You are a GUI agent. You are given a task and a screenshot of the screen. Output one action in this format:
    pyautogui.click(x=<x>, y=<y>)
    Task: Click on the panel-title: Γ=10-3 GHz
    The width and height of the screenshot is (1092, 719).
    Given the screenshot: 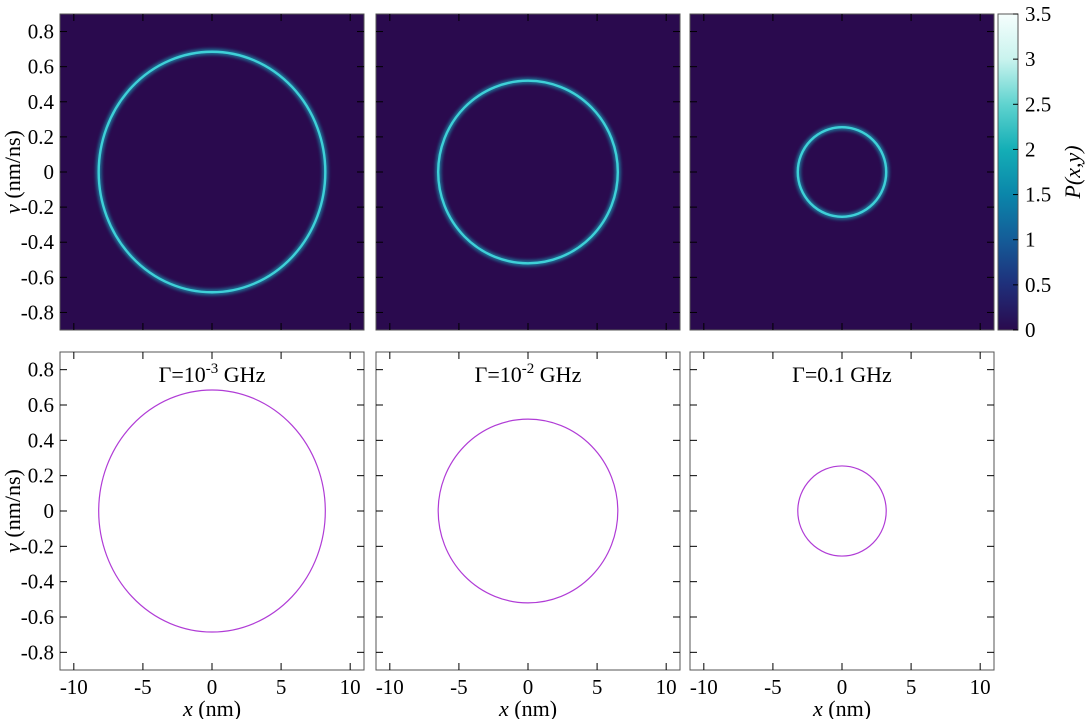 What is the action you would take?
    pyautogui.click(x=212, y=374)
    